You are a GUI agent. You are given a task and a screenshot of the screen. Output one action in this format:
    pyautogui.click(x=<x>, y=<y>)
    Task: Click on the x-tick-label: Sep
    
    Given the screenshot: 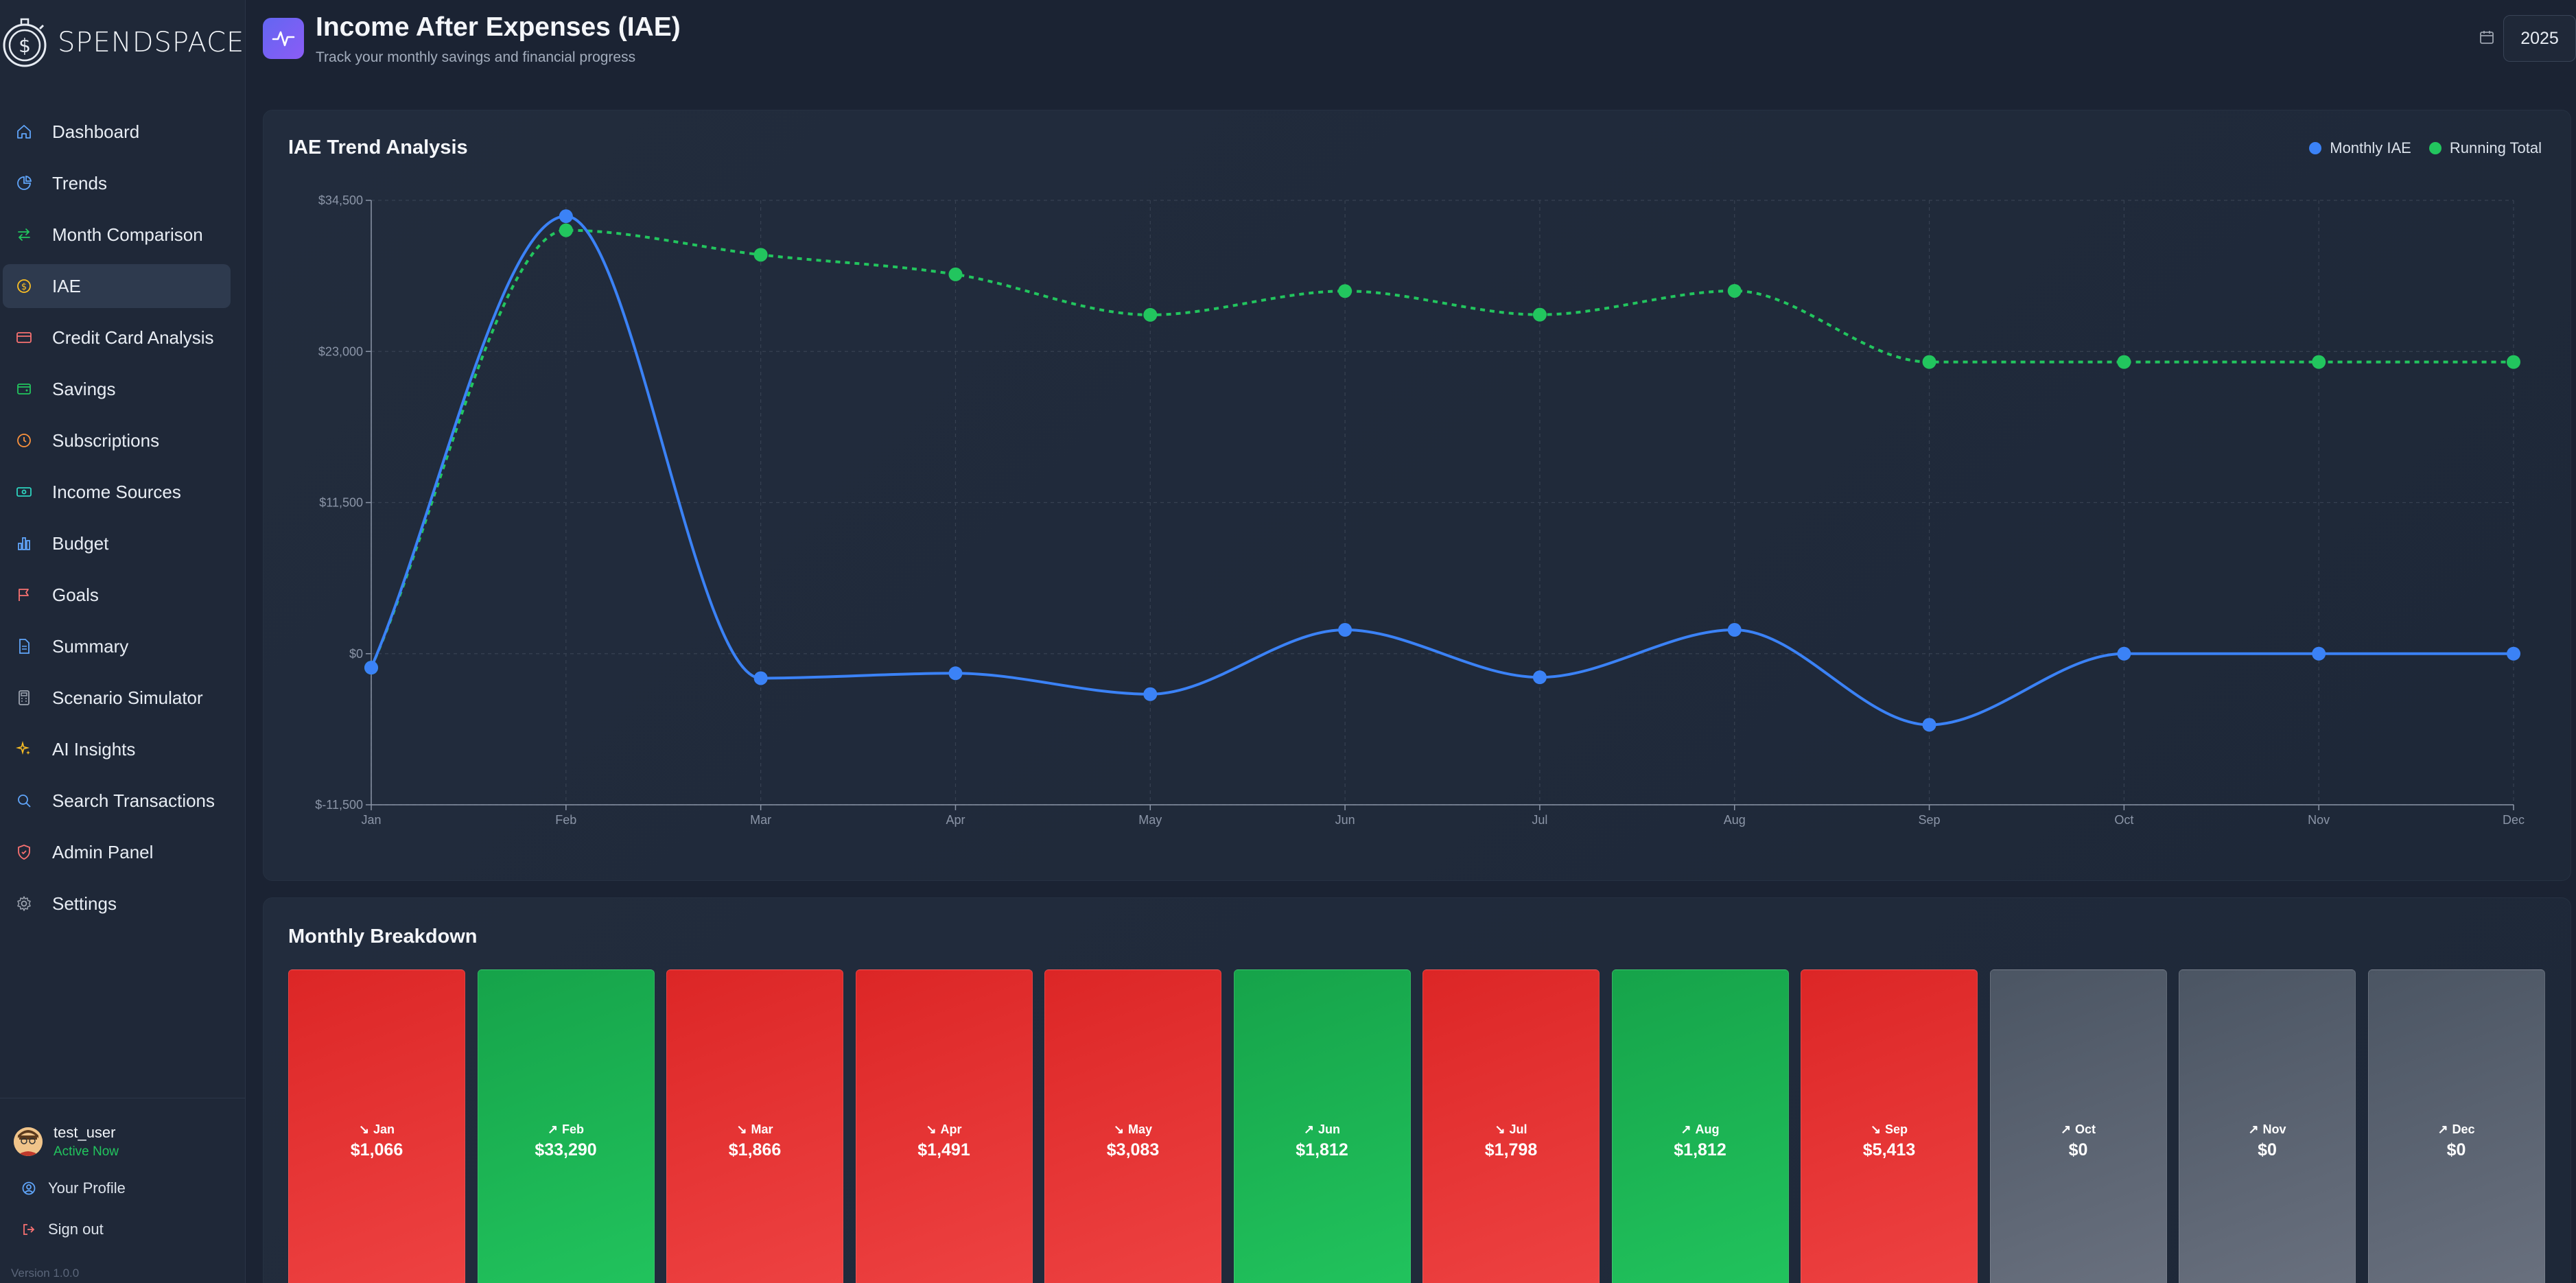 What is the action you would take?
    pyautogui.click(x=1930, y=820)
    